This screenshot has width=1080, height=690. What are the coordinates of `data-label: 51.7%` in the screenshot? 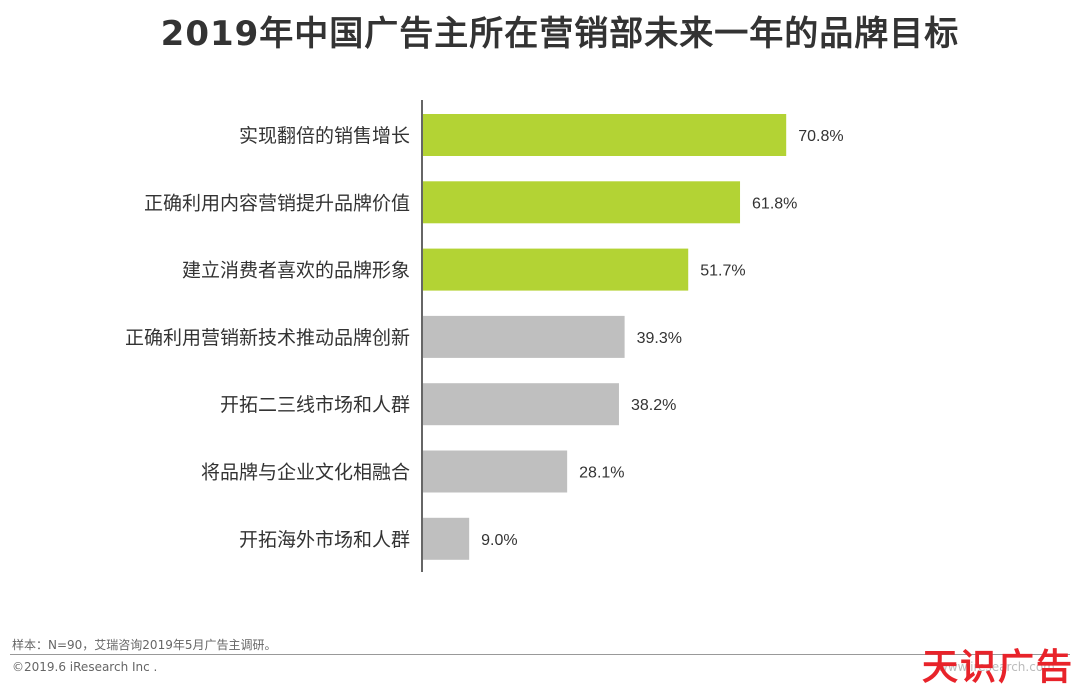 It's located at (722, 271).